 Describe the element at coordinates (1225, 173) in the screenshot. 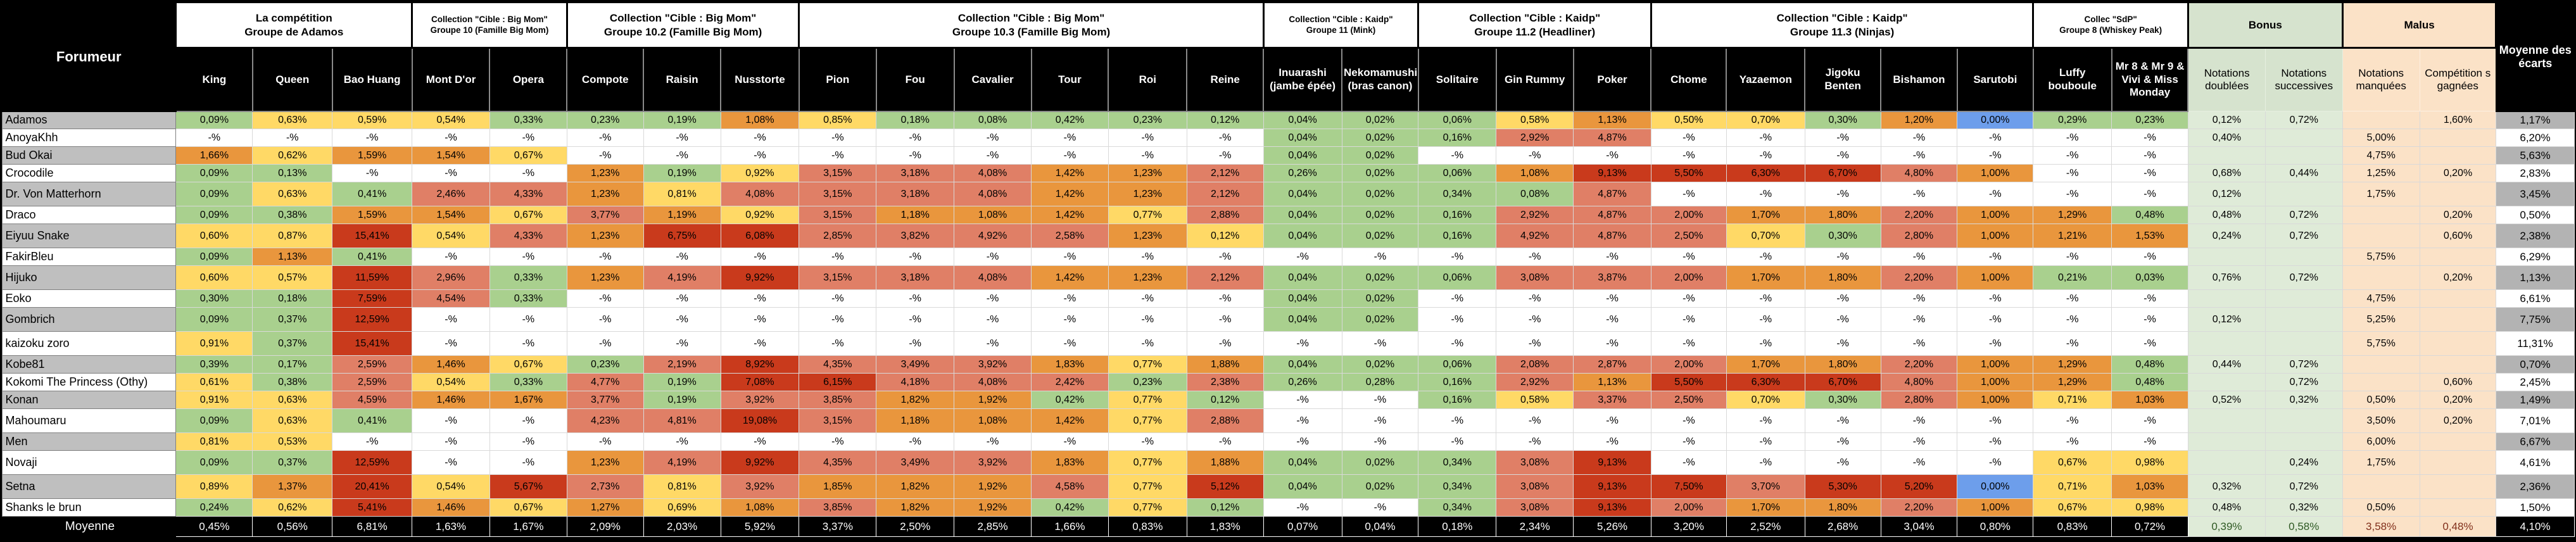

I see `data-cell: 2,12%` at that location.